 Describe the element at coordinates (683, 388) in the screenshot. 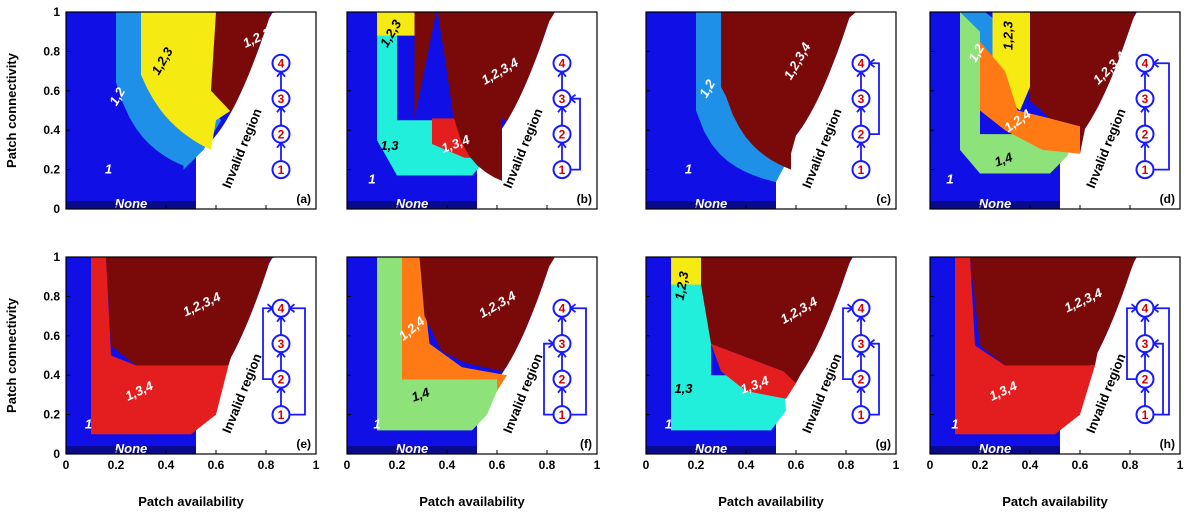

I see `region-label: 1,3` at that location.